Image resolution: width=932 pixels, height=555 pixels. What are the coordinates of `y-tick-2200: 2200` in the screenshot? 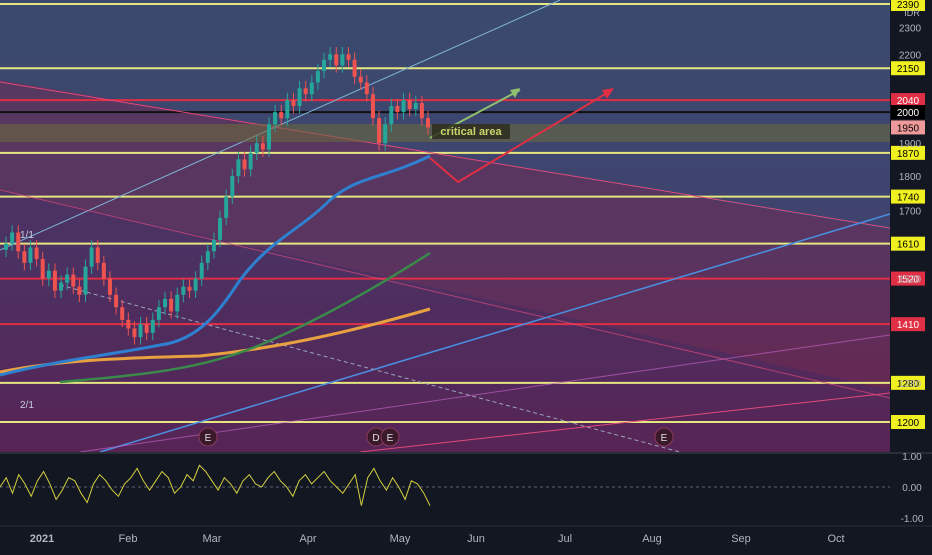 It's located at (910, 55).